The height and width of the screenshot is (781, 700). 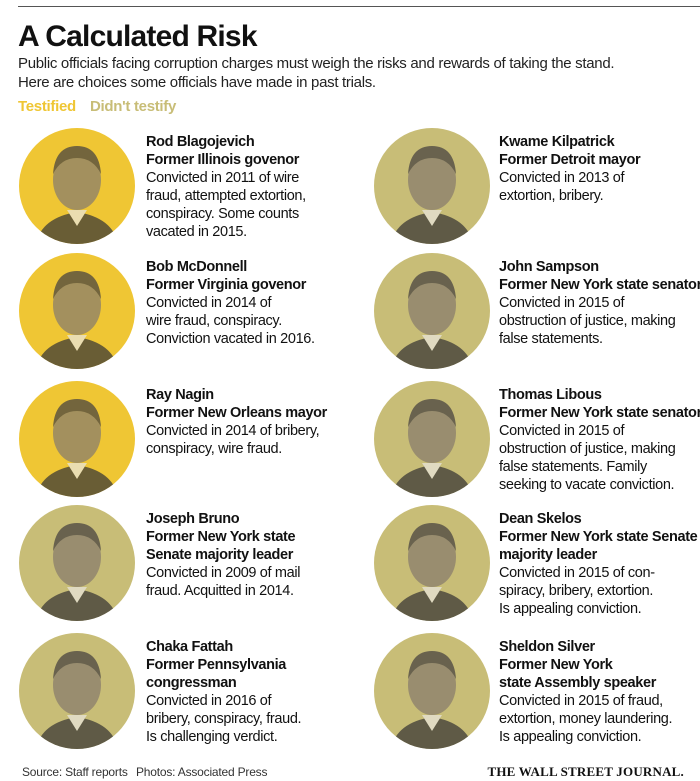 What do you see at coordinates (549, 267) in the screenshot?
I see `person-name: John Sampson` at bounding box center [549, 267].